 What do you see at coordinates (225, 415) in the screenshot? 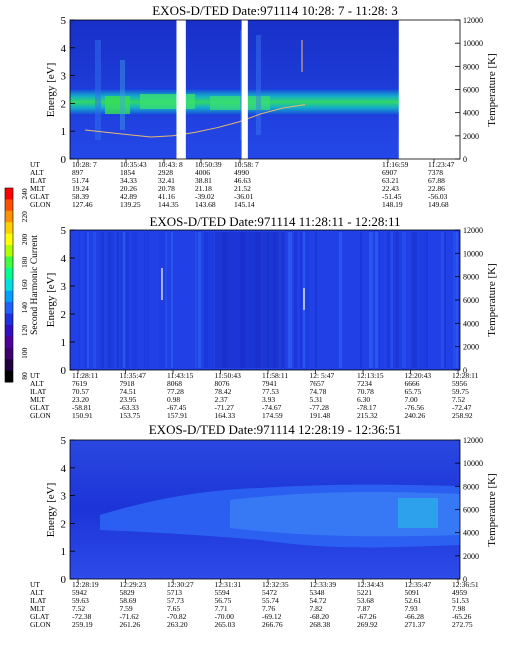
I see `orbit-cell: 164.33` at bounding box center [225, 415].